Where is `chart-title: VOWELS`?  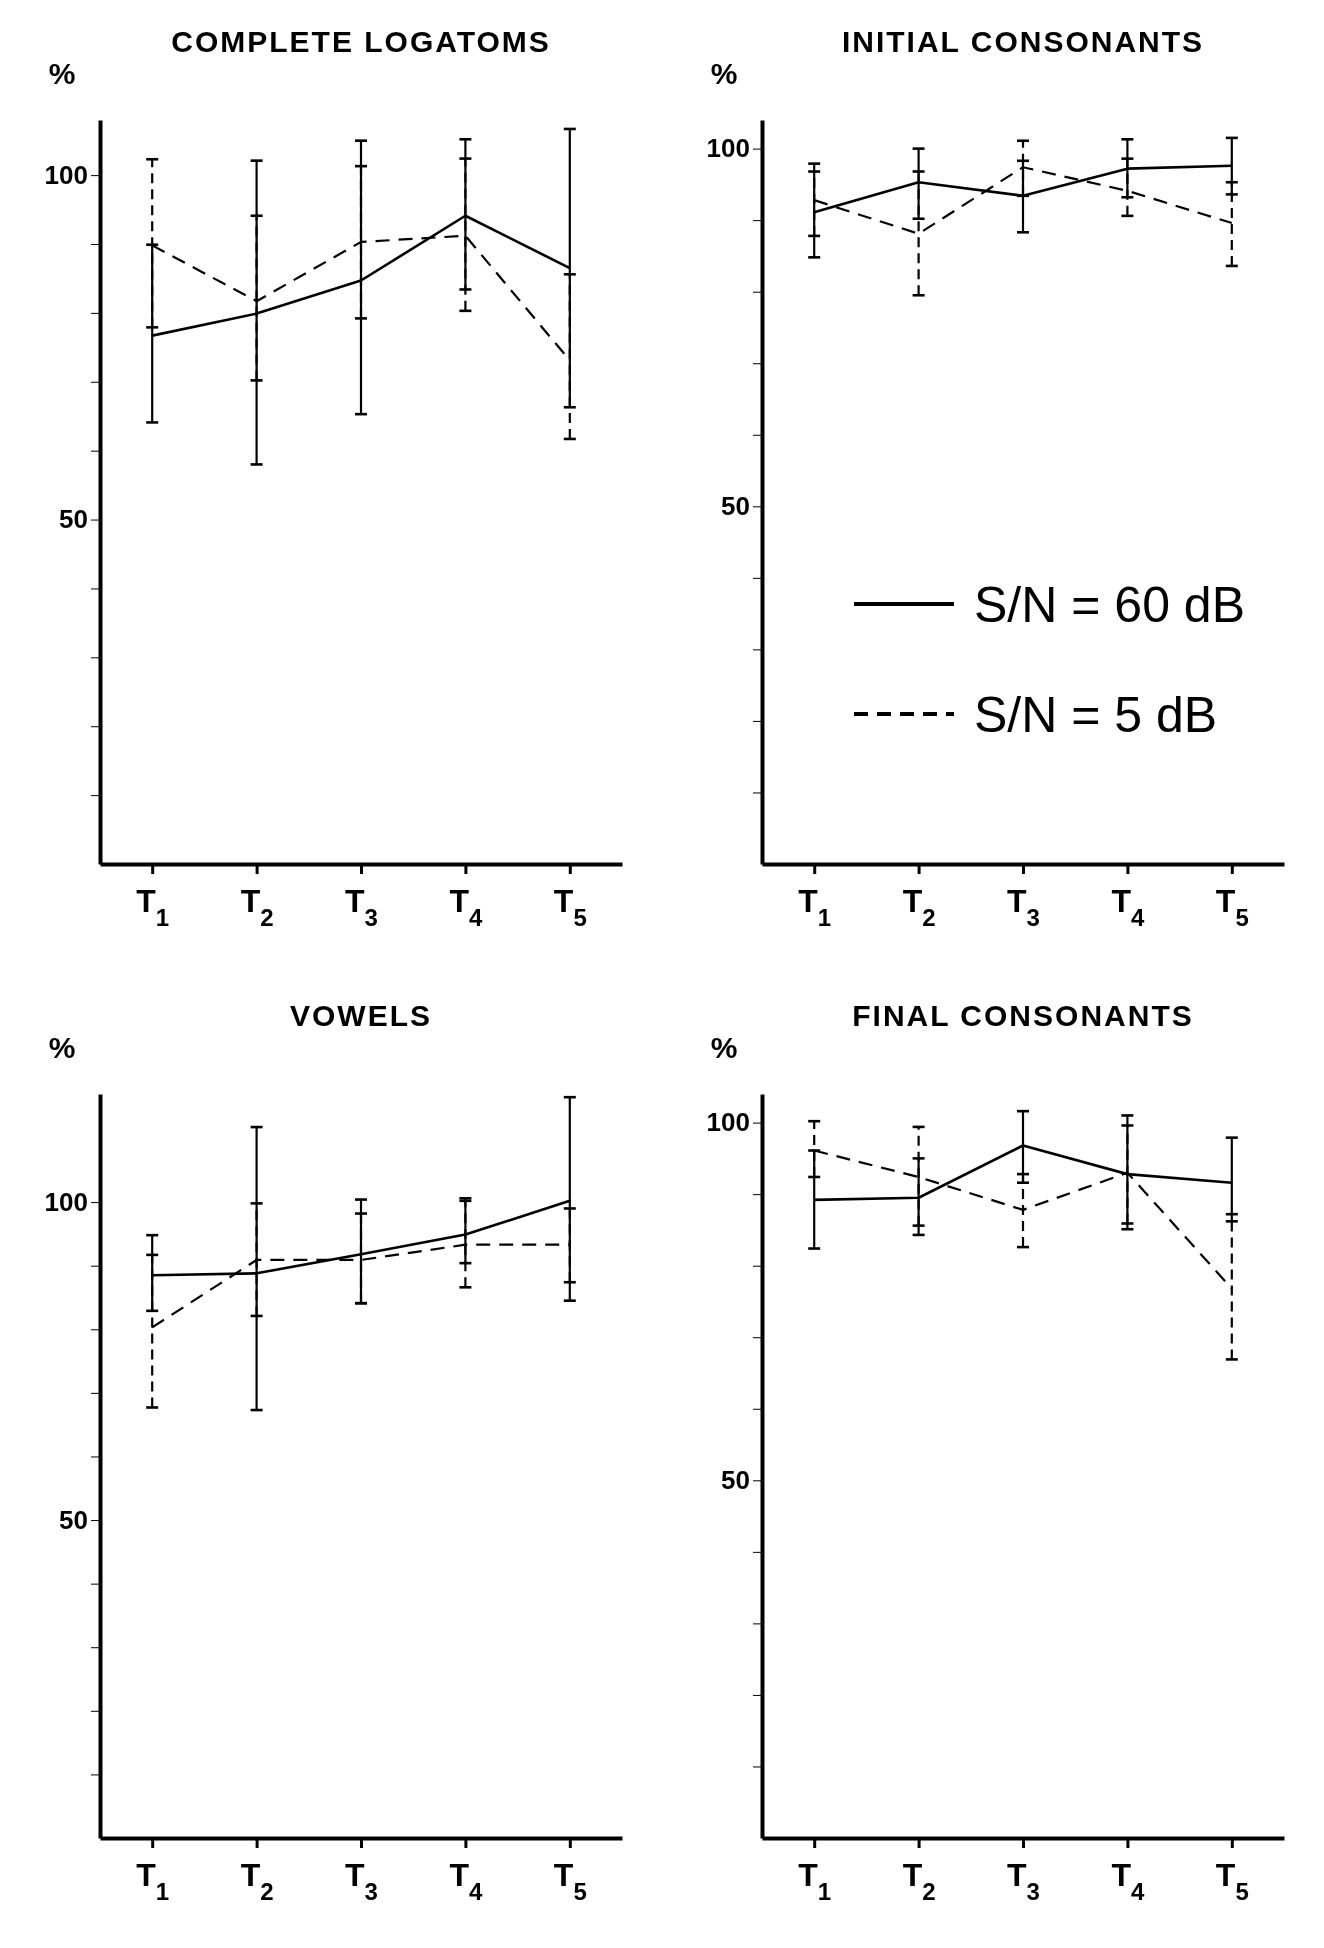 chart-title: VOWELS is located at coordinates (361, 1015).